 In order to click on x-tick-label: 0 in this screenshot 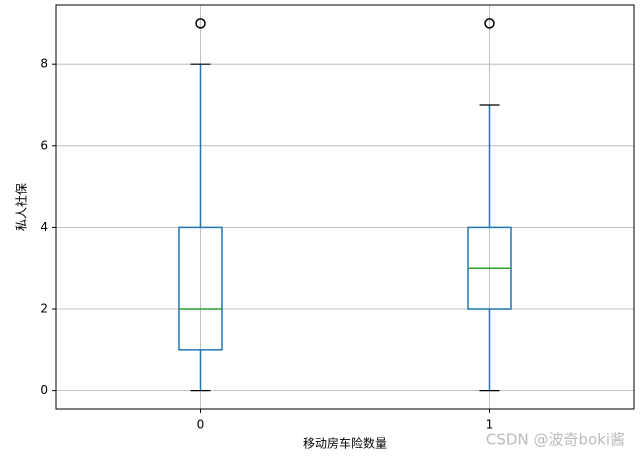, I will do `click(201, 425)`.